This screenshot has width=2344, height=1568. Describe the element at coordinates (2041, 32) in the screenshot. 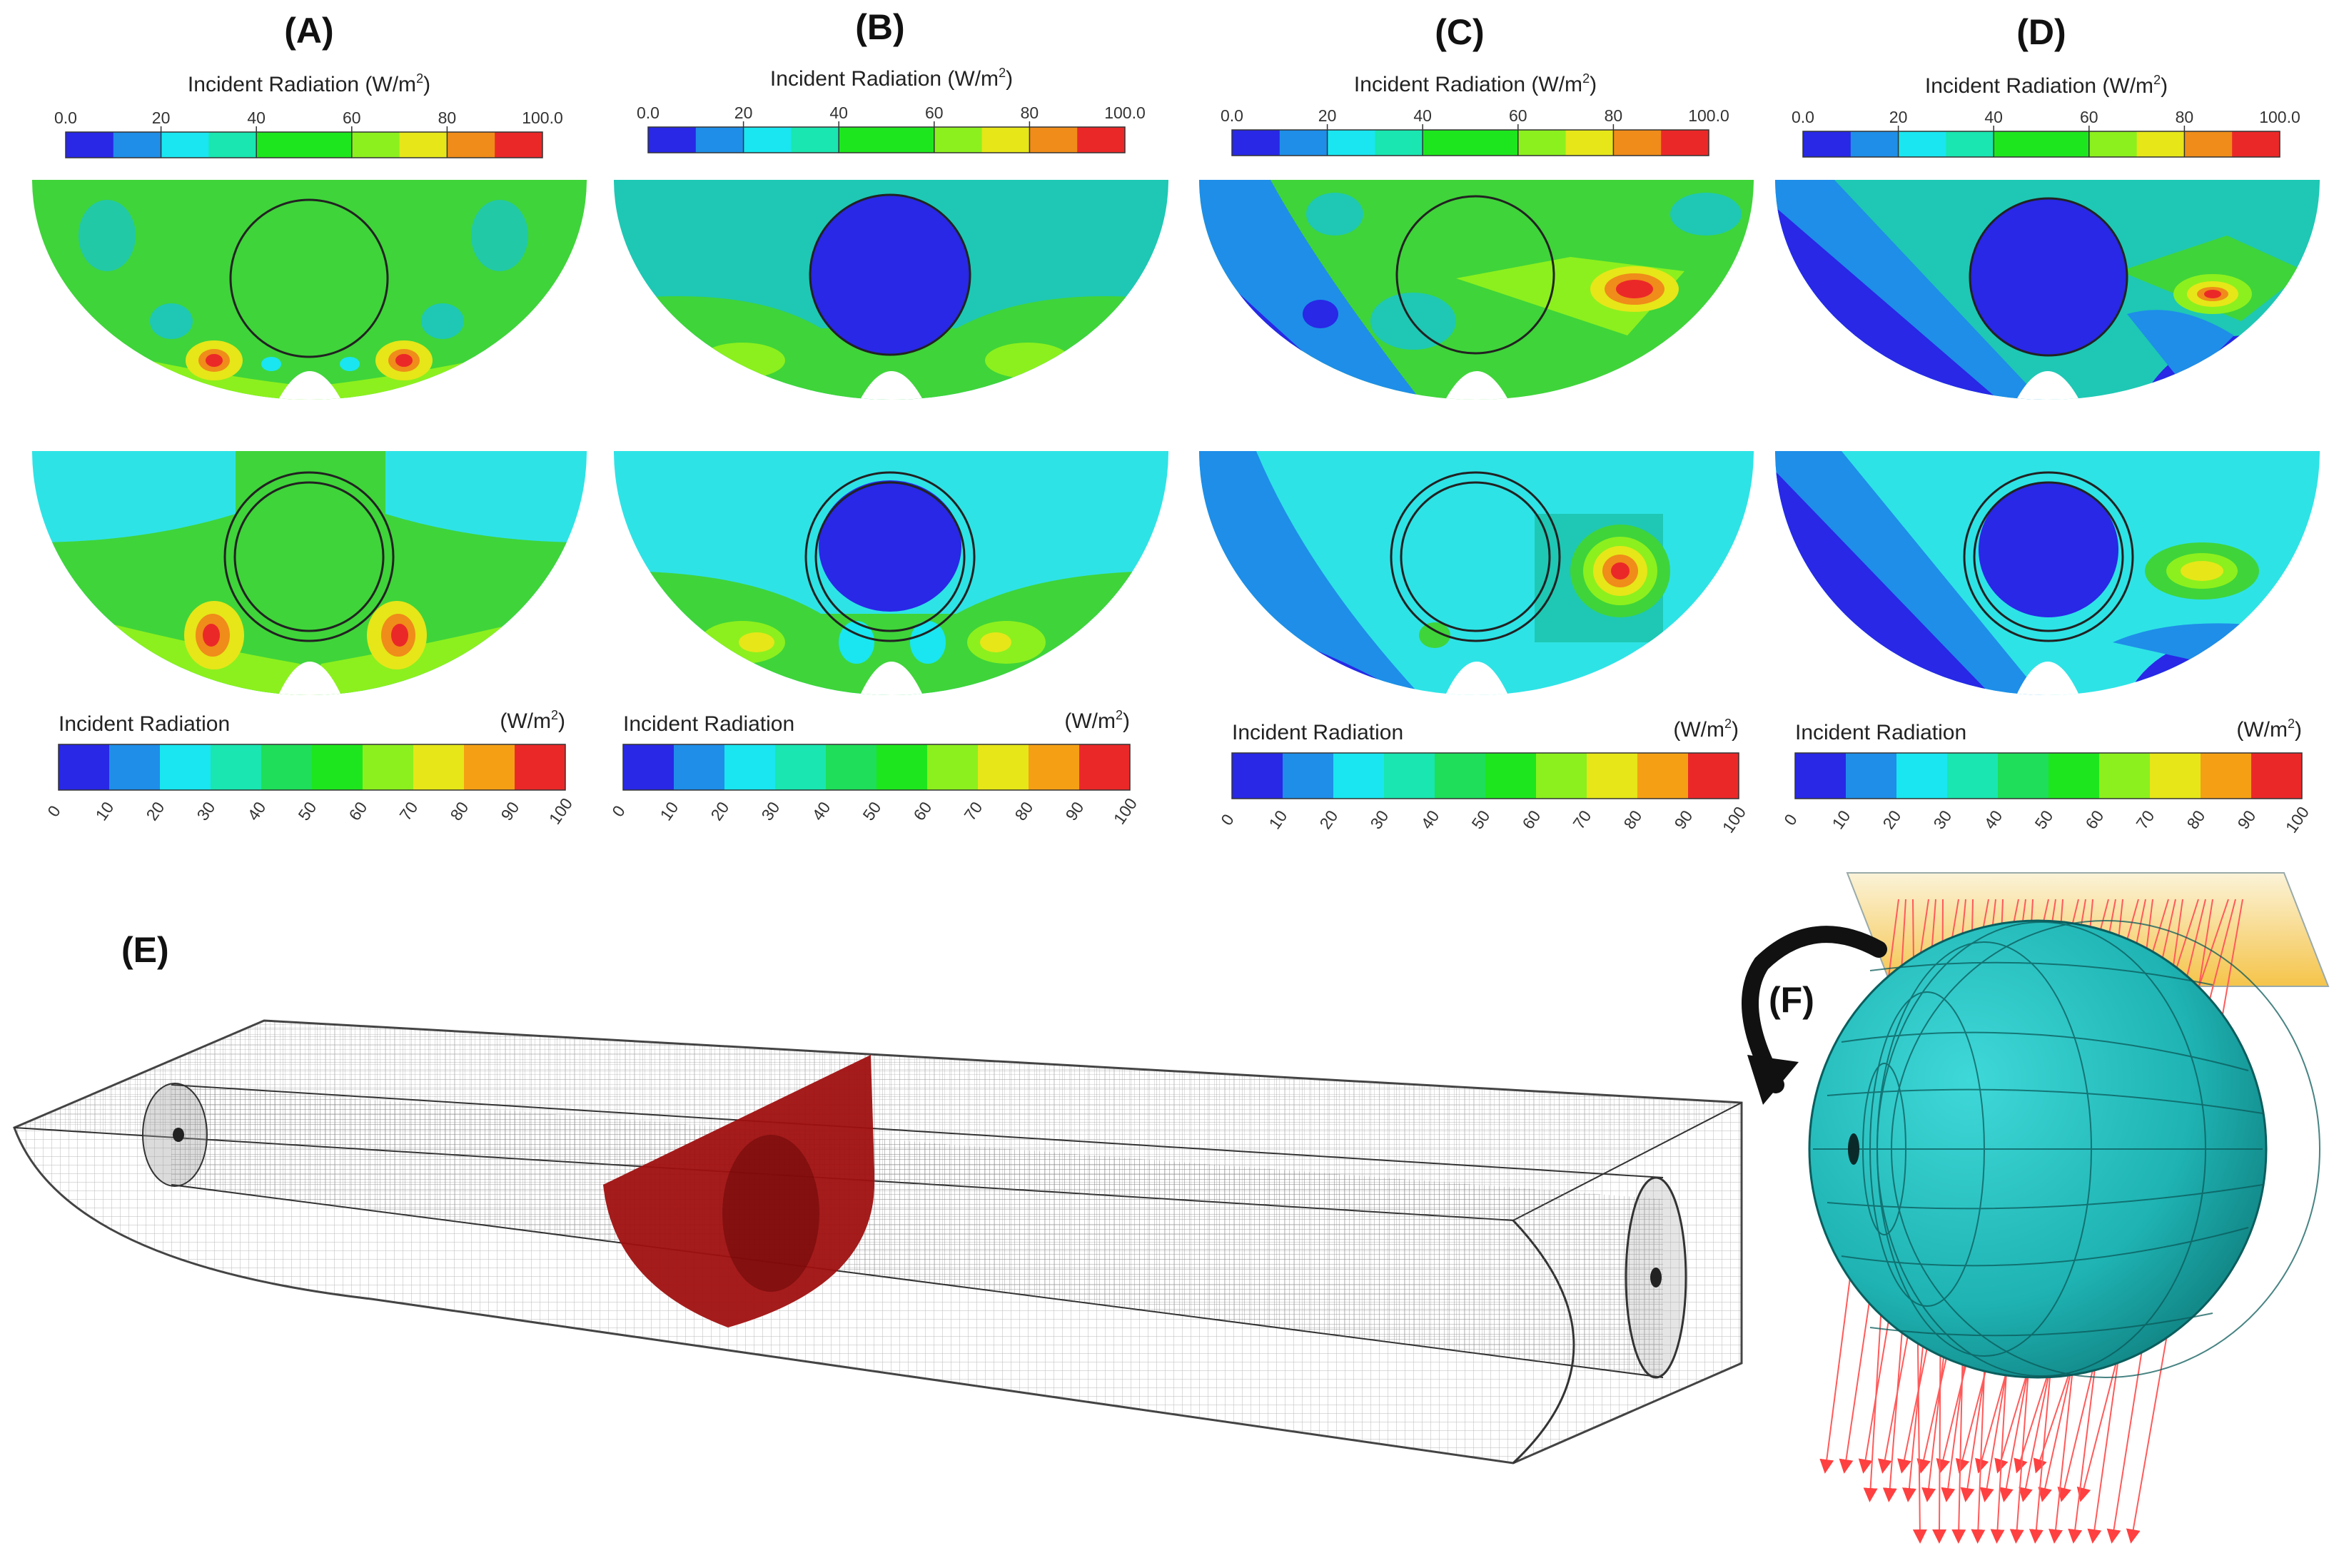

I see `panel-label-d: (D)` at that location.